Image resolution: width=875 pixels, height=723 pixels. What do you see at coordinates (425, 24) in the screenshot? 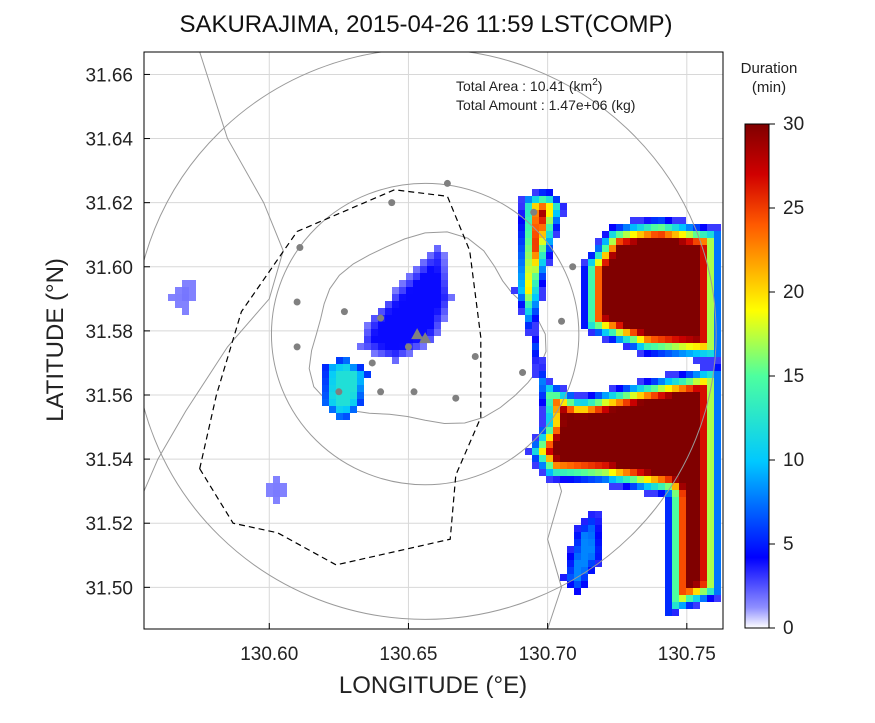
I see `chart-title: SAKURAJIMA, 2015-04-26 11:59 LST(COMP)` at bounding box center [425, 24].